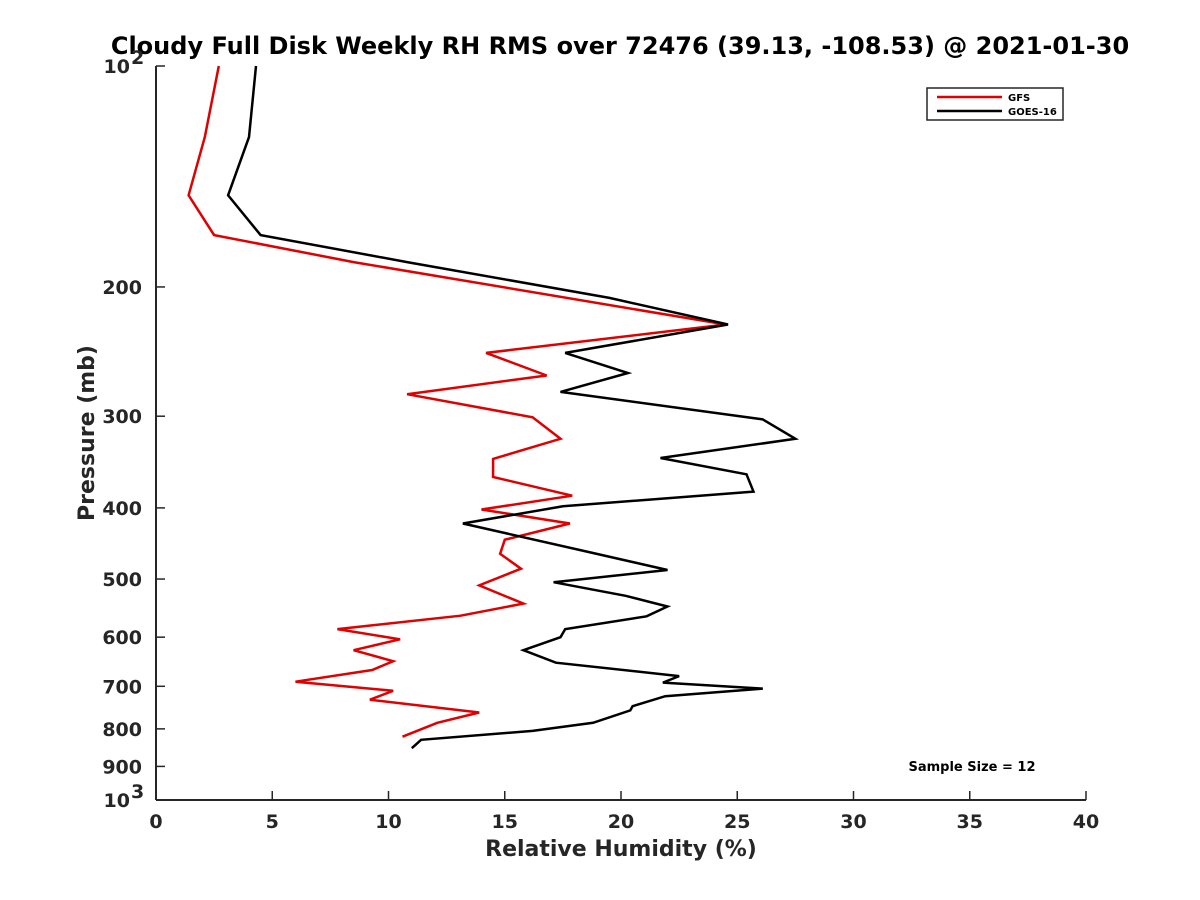 The height and width of the screenshot is (900, 1200). What do you see at coordinates (137, 792) in the screenshot?
I see `y-tick-exponent: 3` at bounding box center [137, 792].